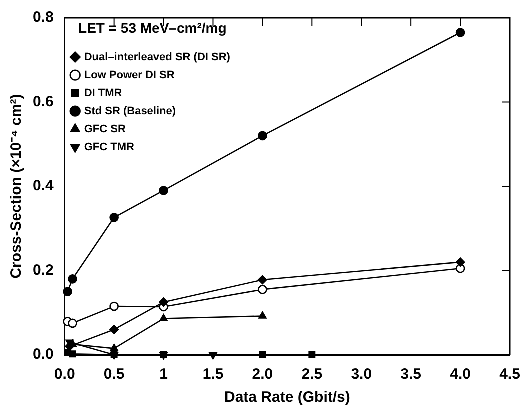 The width and height of the screenshot is (530, 415). Describe the element at coordinates (105, 129) in the screenshot. I see `legend-label: GFC SR` at that location.